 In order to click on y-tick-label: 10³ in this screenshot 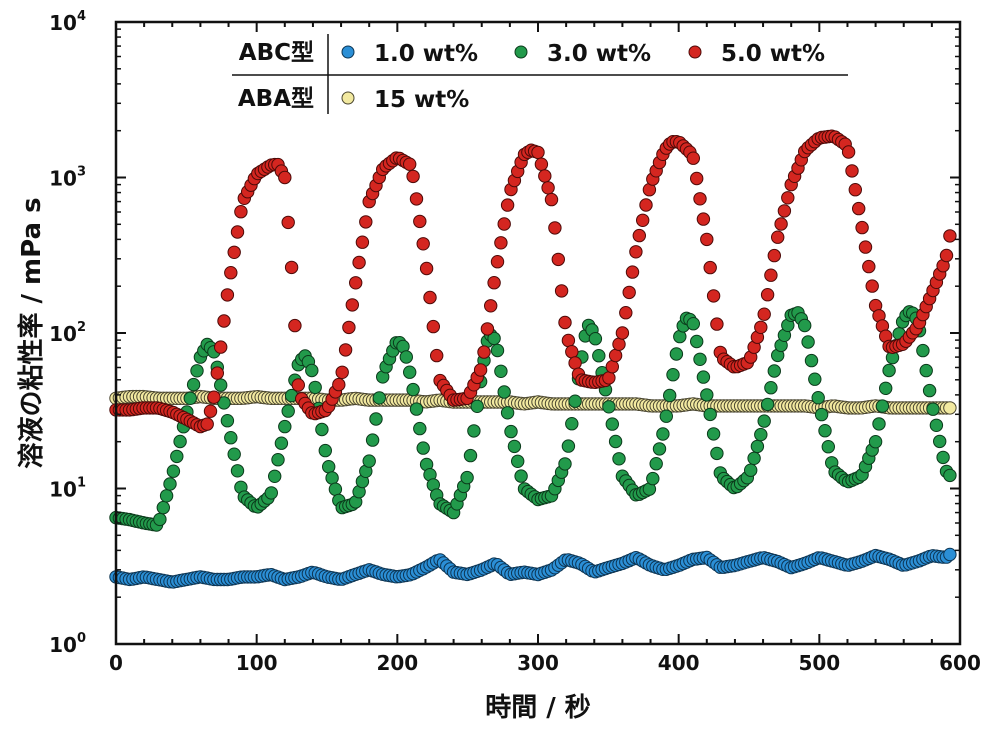, I will do `click(67, 178)`.